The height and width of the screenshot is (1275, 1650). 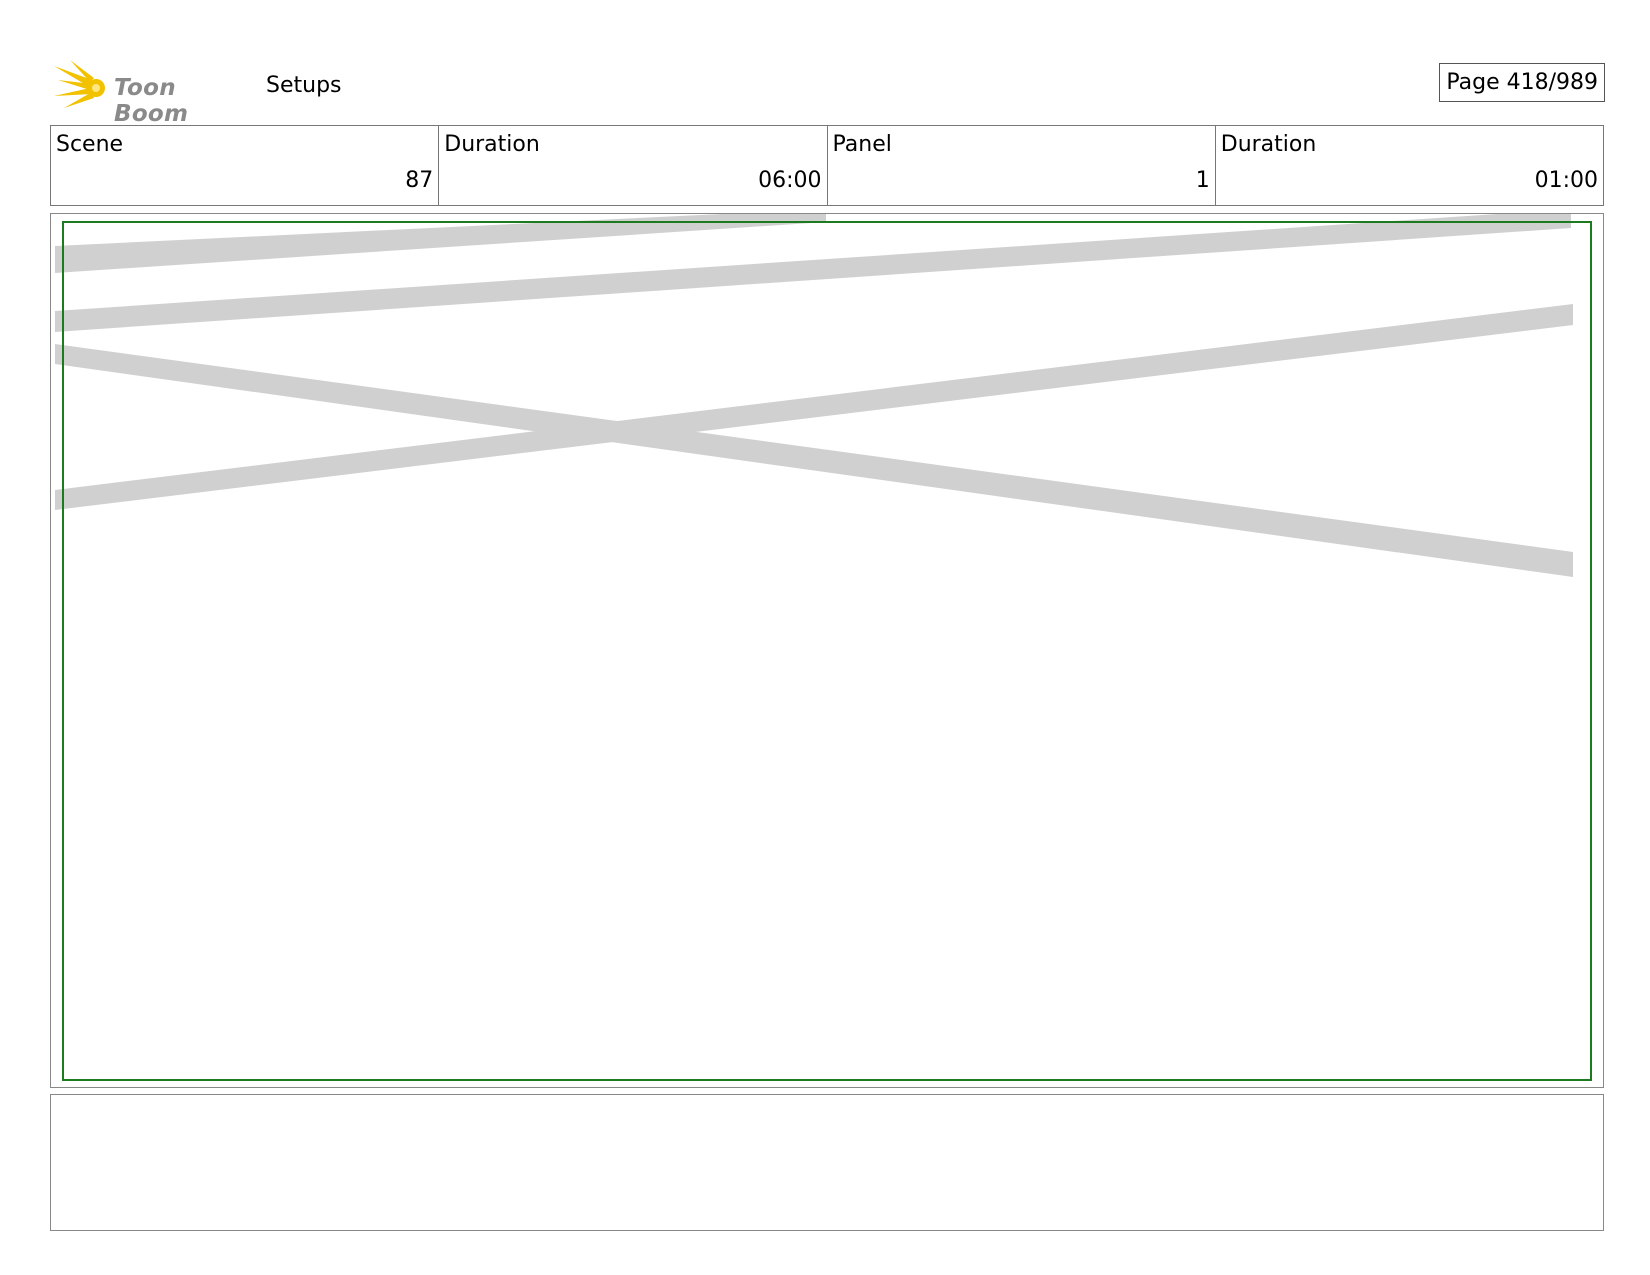 What do you see at coordinates (790, 180) in the screenshot?
I see `scene-duration-value: 06:00` at bounding box center [790, 180].